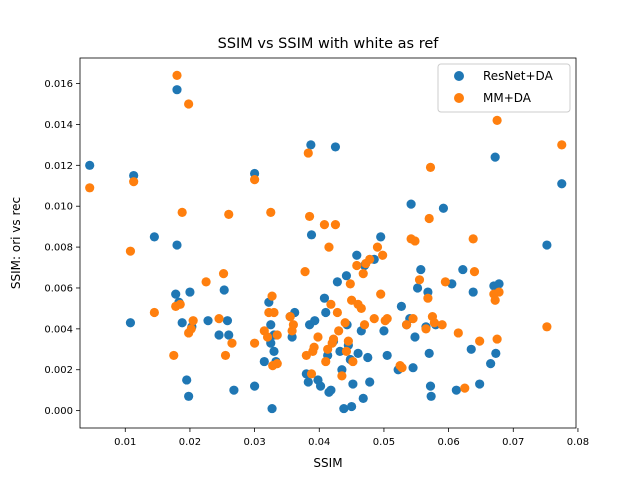 The width and height of the screenshot is (640, 480). What do you see at coordinates (58, 288) in the screenshot?
I see `y-tick-label: 0.006` at bounding box center [58, 288].